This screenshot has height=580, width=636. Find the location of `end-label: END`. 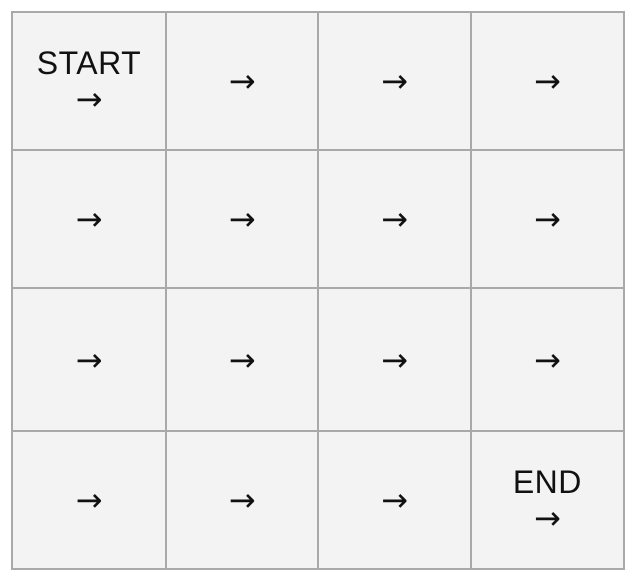

end-label: END is located at coordinates (547, 482).